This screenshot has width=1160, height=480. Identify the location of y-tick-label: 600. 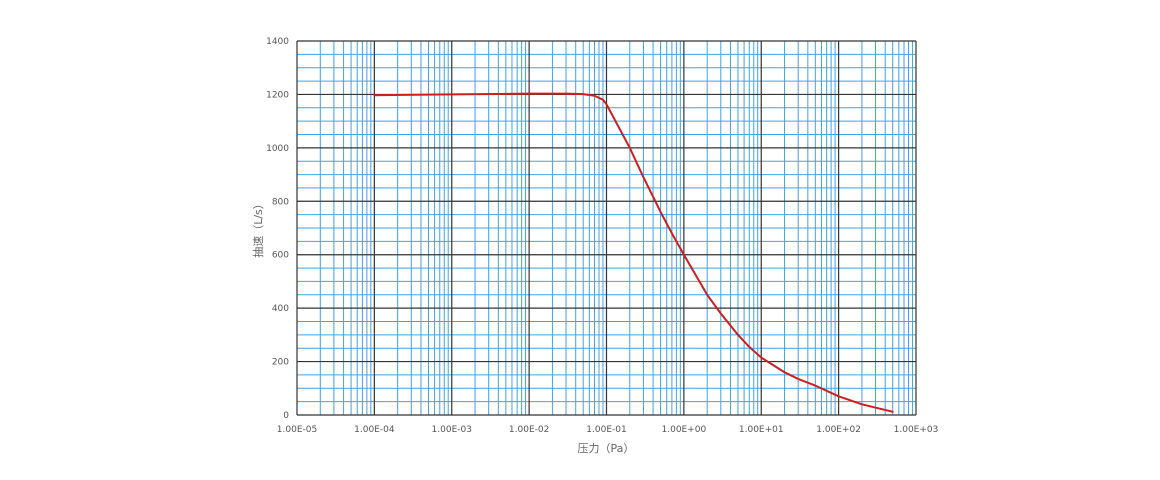
(280, 256).